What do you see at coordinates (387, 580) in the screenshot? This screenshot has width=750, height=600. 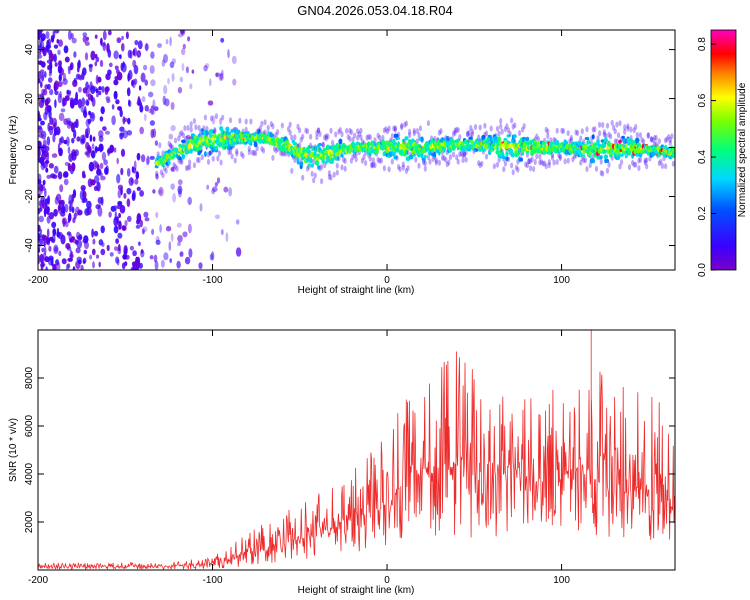 I see `x-tick-label: 0` at bounding box center [387, 580].